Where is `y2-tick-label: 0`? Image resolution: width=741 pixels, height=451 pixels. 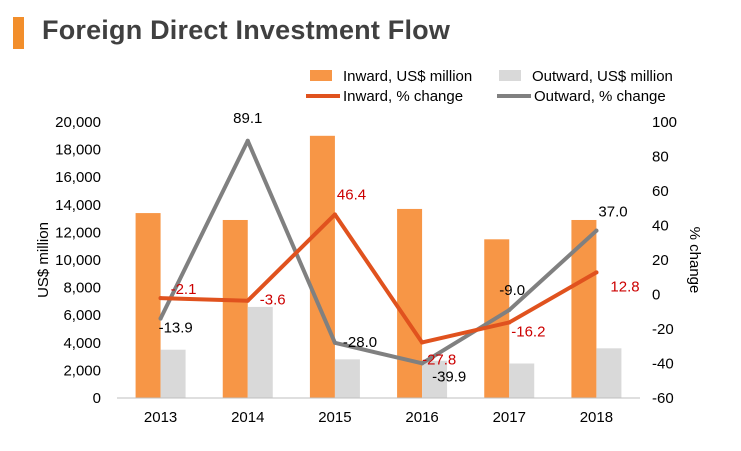
y2-tick-label: 0 is located at coordinates (656, 295).